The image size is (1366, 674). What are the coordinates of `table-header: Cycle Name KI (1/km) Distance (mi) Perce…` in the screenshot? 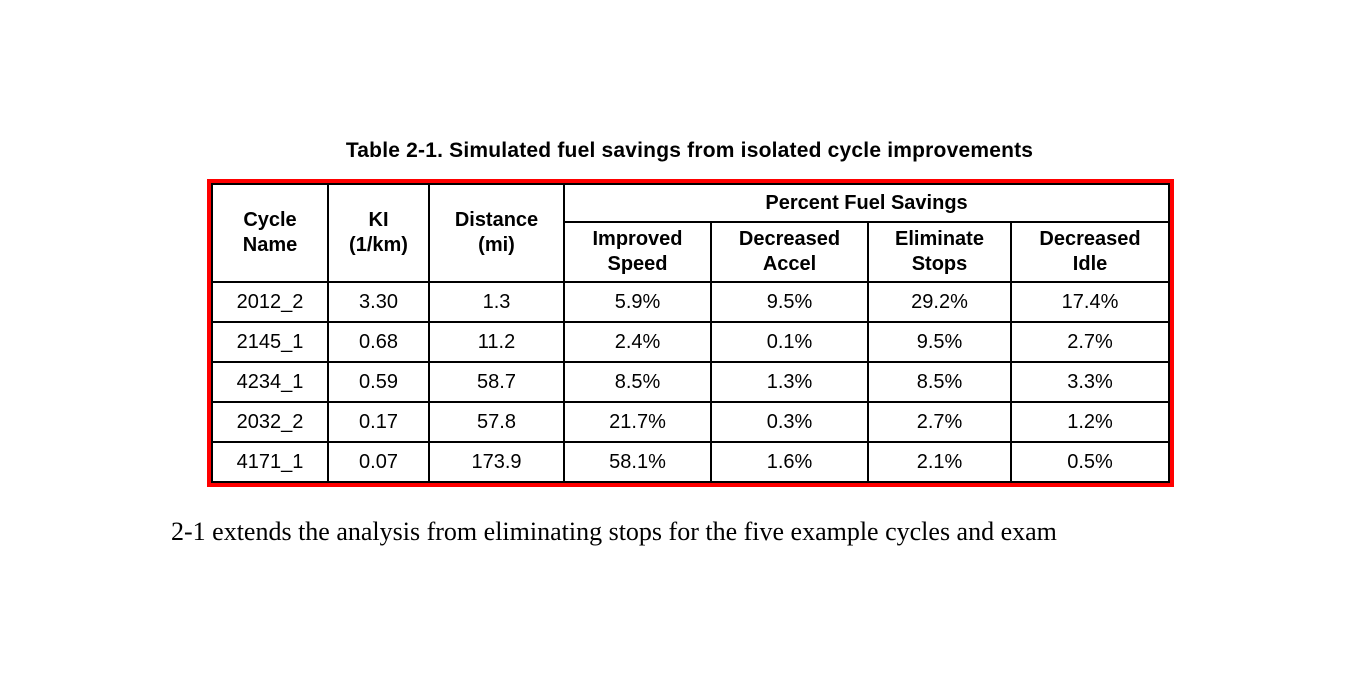 It's located at (691, 233).